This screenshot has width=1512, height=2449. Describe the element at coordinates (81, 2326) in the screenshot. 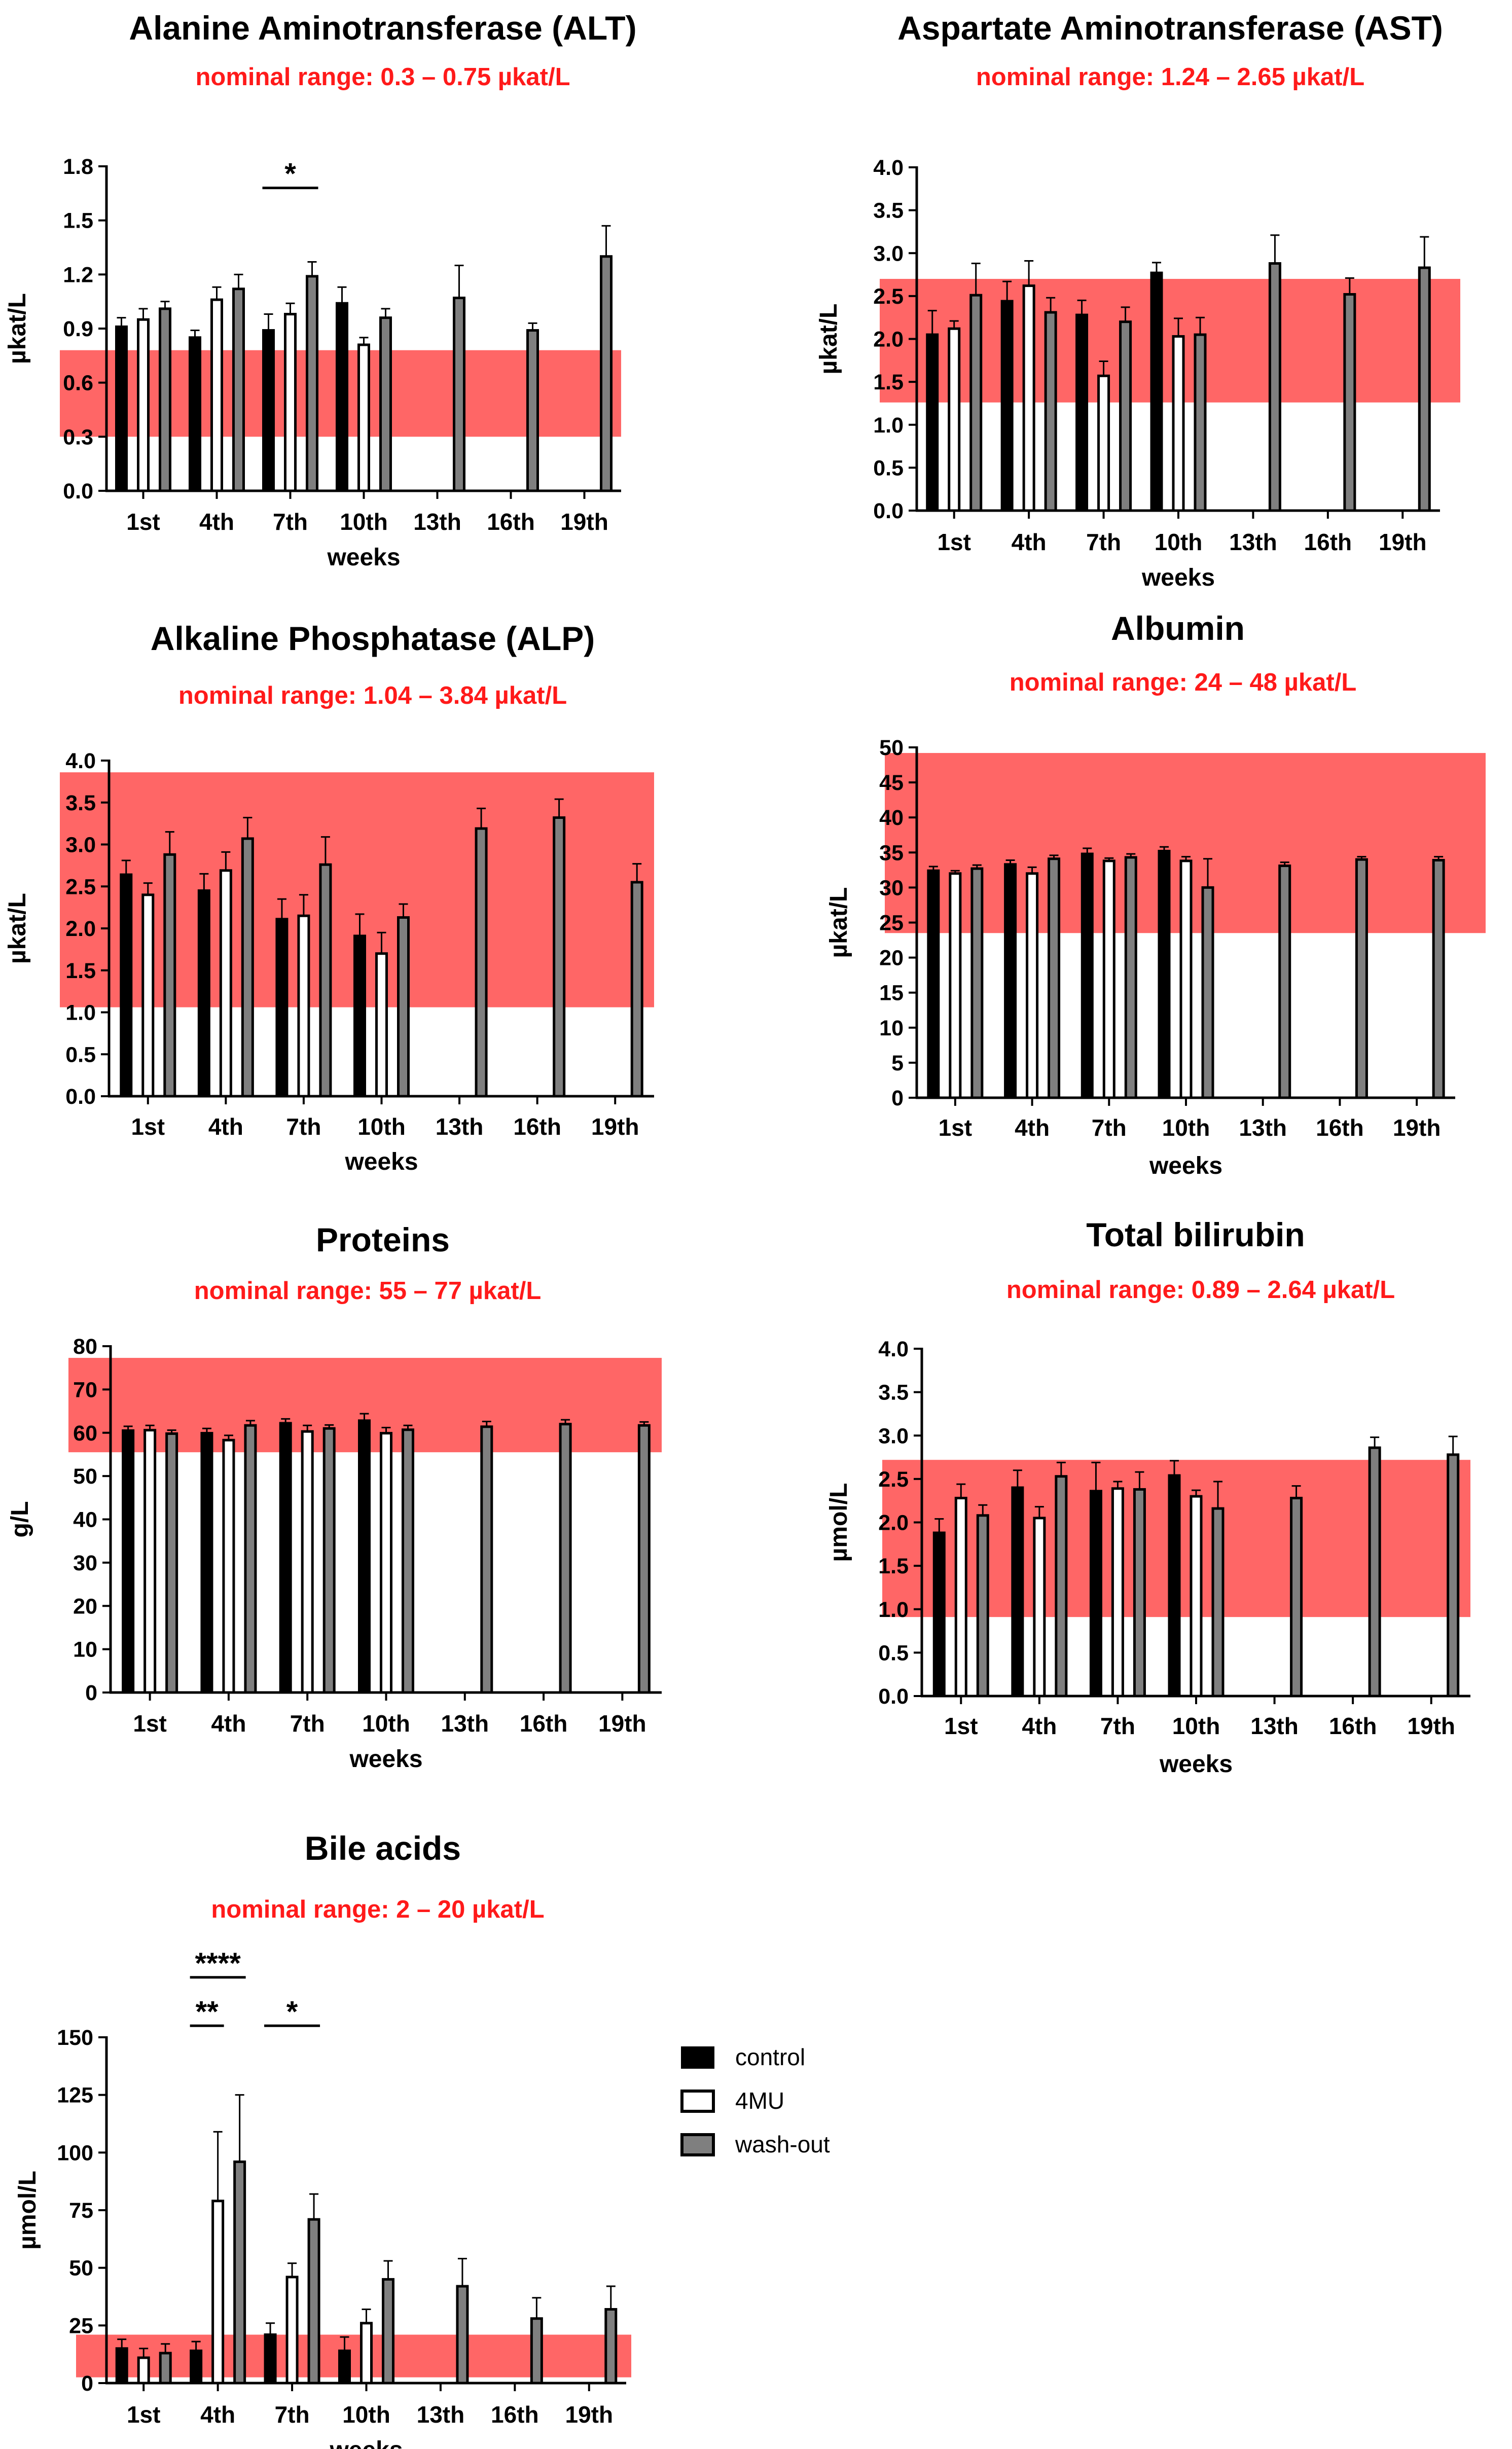

I see `bile-ytick-label: 25` at that location.